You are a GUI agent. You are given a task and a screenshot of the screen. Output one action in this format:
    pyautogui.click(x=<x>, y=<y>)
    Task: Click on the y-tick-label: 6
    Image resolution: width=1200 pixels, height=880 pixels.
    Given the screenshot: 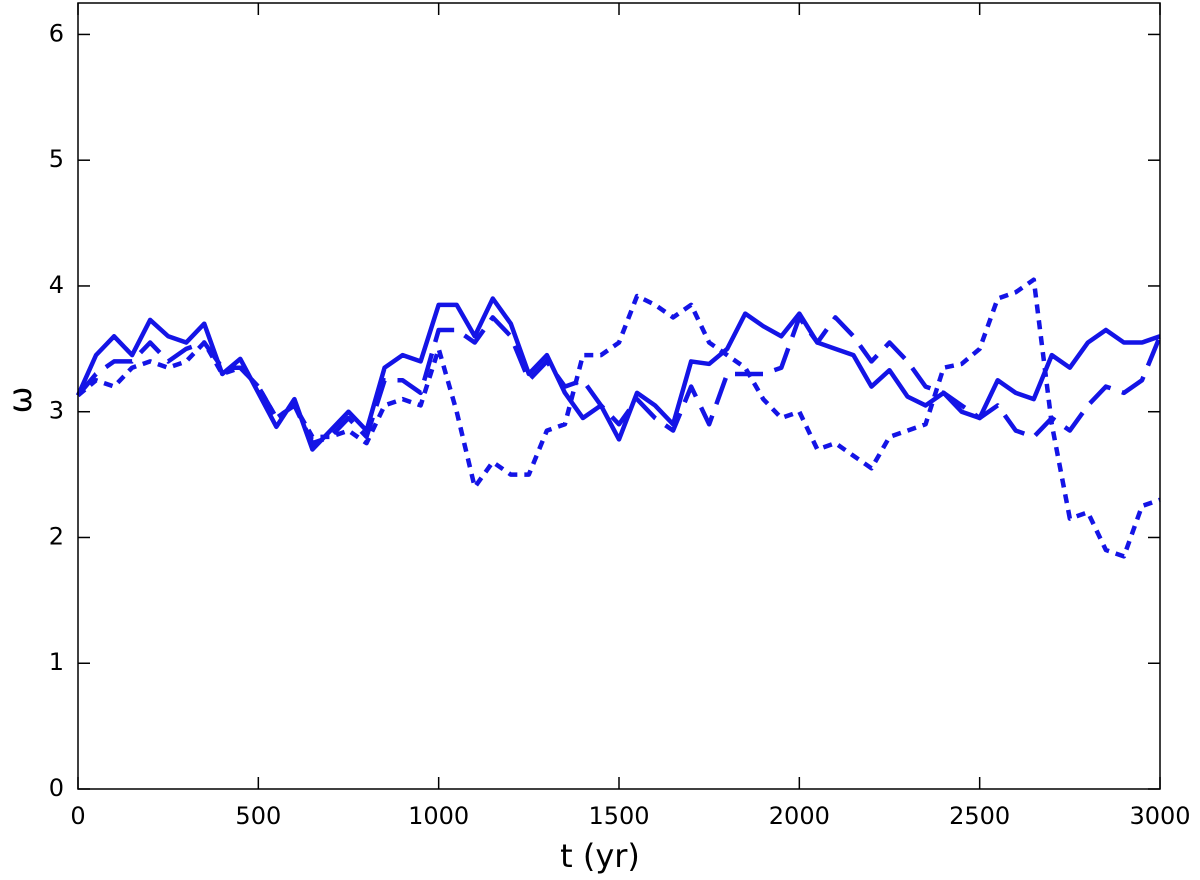 What is the action you would take?
    pyautogui.click(x=56, y=33)
    